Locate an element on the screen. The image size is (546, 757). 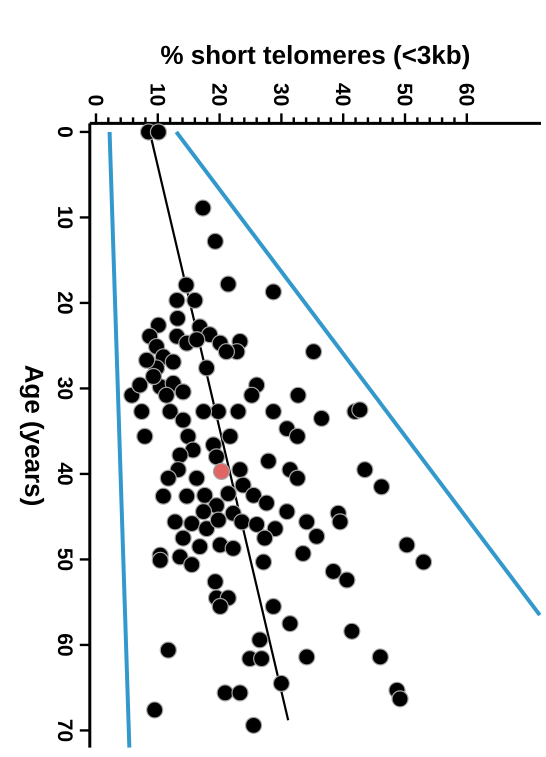
y-tick-label: 40 is located at coordinates (65, 473).